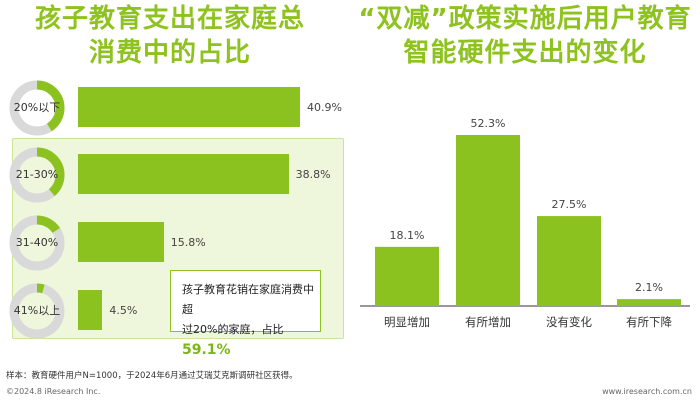 Image resolution: width=700 pixels, height=401 pixels. What do you see at coordinates (206, 350) in the screenshot?
I see `callout-highlight: 59.1%` at bounding box center [206, 350].